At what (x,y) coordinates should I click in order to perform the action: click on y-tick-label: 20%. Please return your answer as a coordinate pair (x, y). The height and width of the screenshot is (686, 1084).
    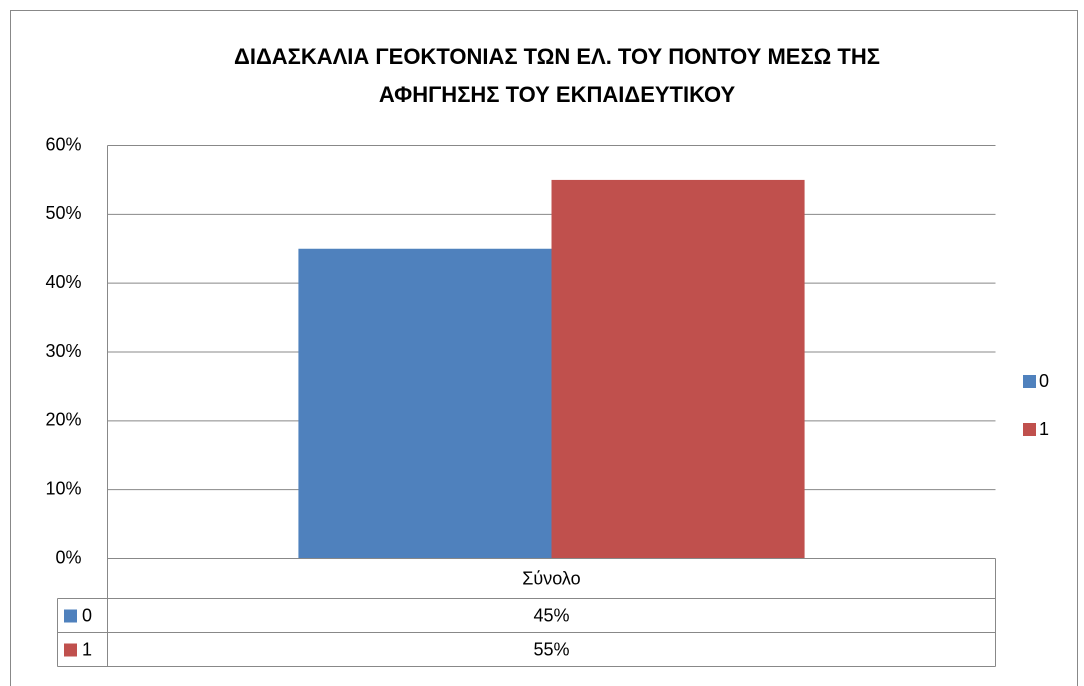
    Looking at the image, I should click on (63, 420).